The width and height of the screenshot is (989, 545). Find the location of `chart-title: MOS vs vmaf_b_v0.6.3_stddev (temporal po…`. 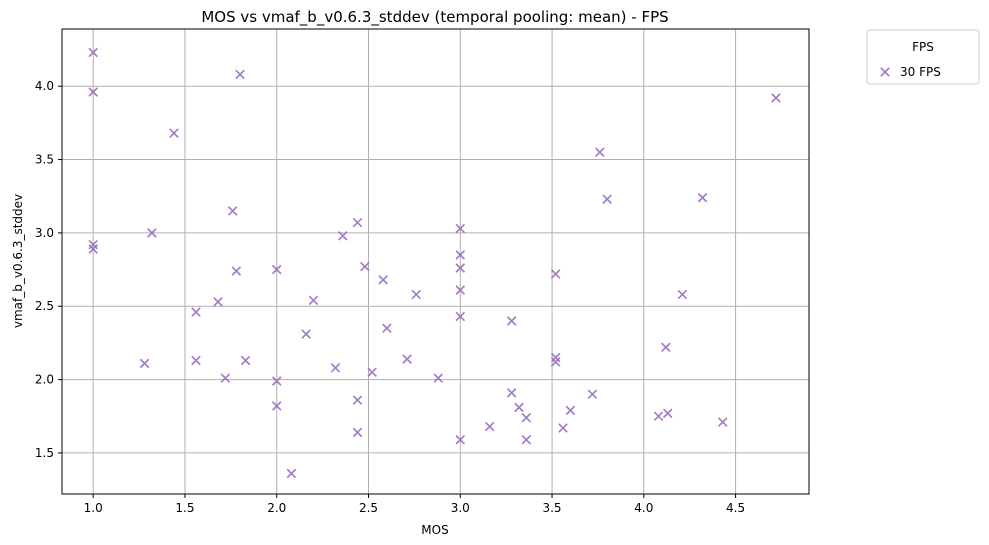

chart-title: MOS vs vmaf_b_v0.6.3_stddev (temporal po… is located at coordinates (434, 17).